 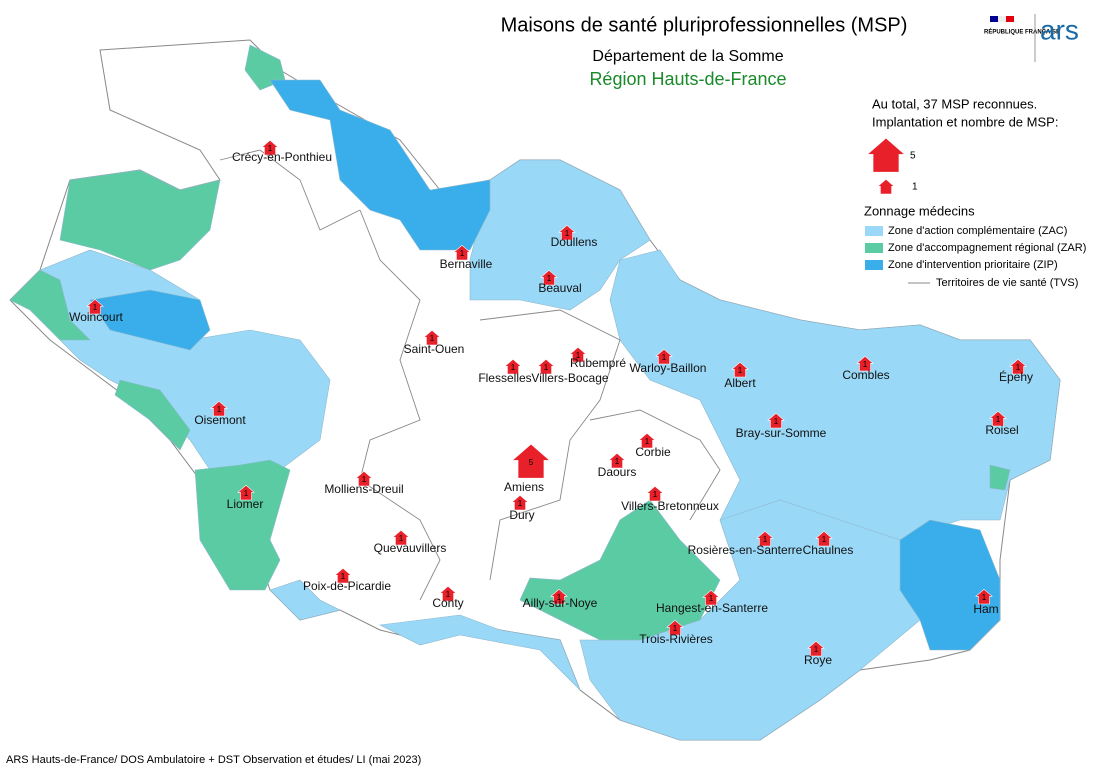 I want to click on map-subtitle: Département de la Somme, so click(x=687, y=56).